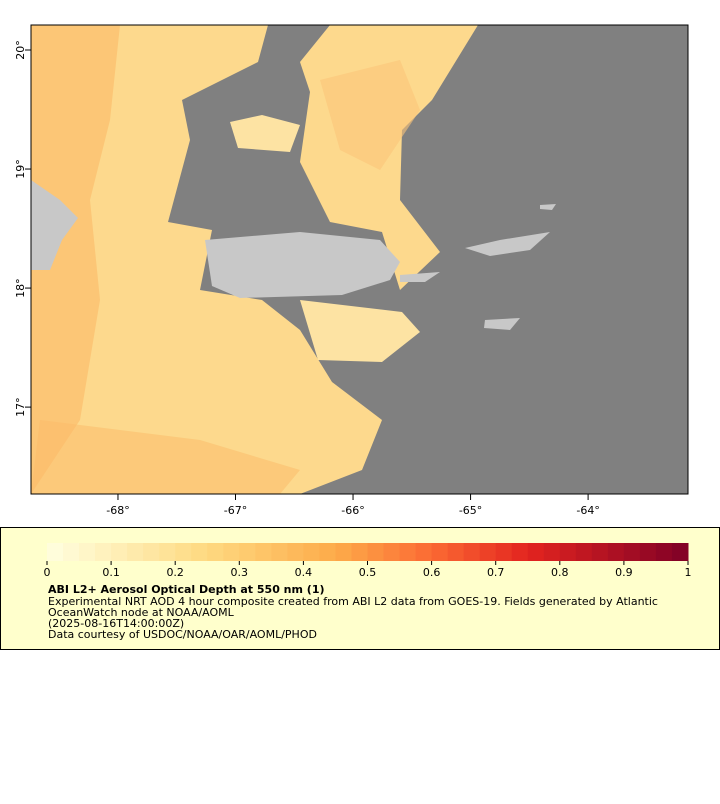 The height and width of the screenshot is (804, 720). What do you see at coordinates (175, 572) in the screenshot?
I see `colorbar-tick-label: 0.2` at bounding box center [175, 572].